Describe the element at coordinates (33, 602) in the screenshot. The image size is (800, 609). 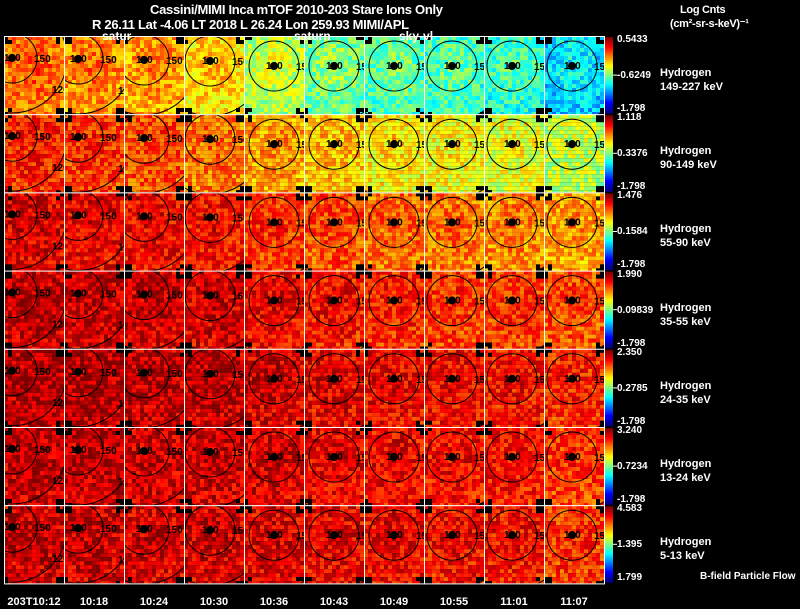
I see `time-label: 203T10:12` at that location.